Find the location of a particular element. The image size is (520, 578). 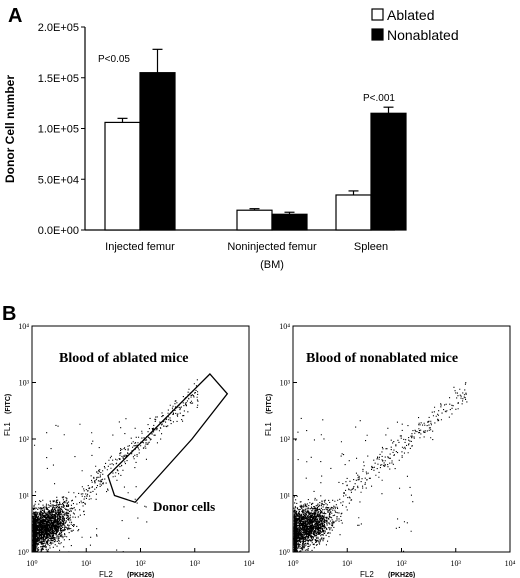

x-category-label: Spleen is located at coordinates (371, 247).